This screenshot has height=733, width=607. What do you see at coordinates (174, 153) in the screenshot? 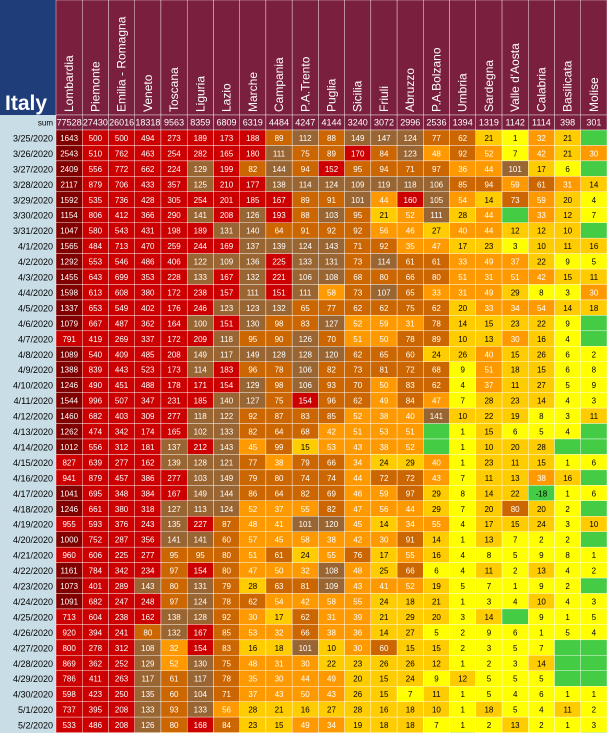
I see `cell-value: 254` at bounding box center [174, 153].